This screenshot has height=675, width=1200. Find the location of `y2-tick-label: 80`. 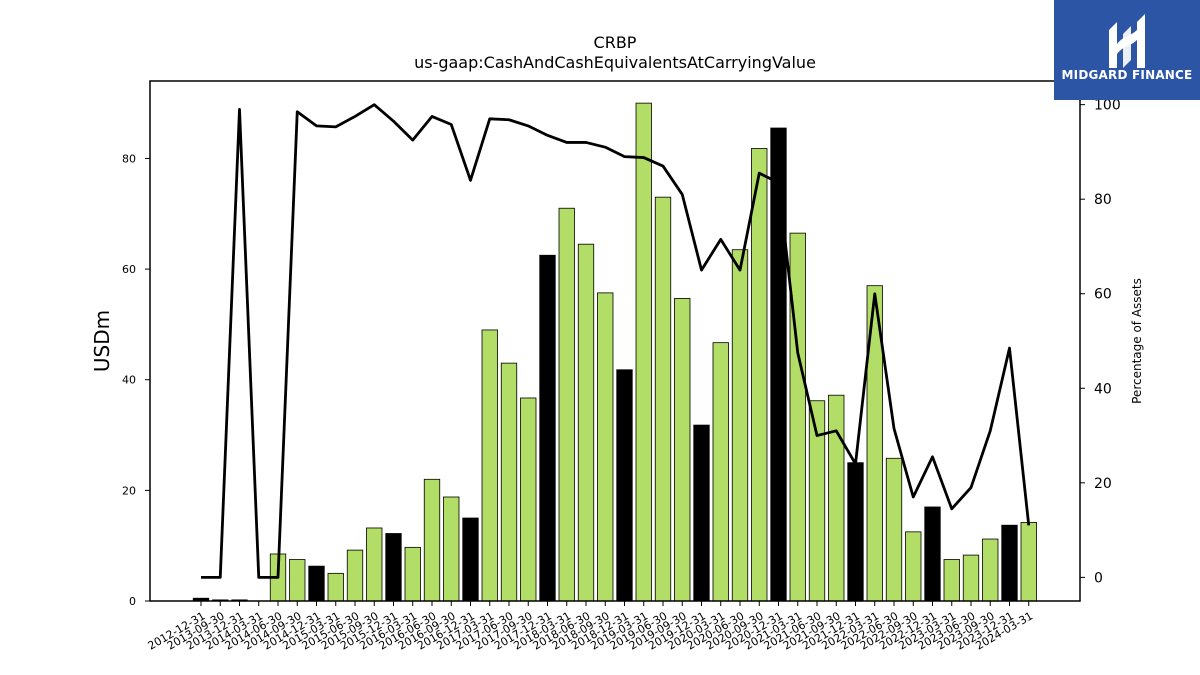

y2-tick-label: 80 is located at coordinates (1103, 200).